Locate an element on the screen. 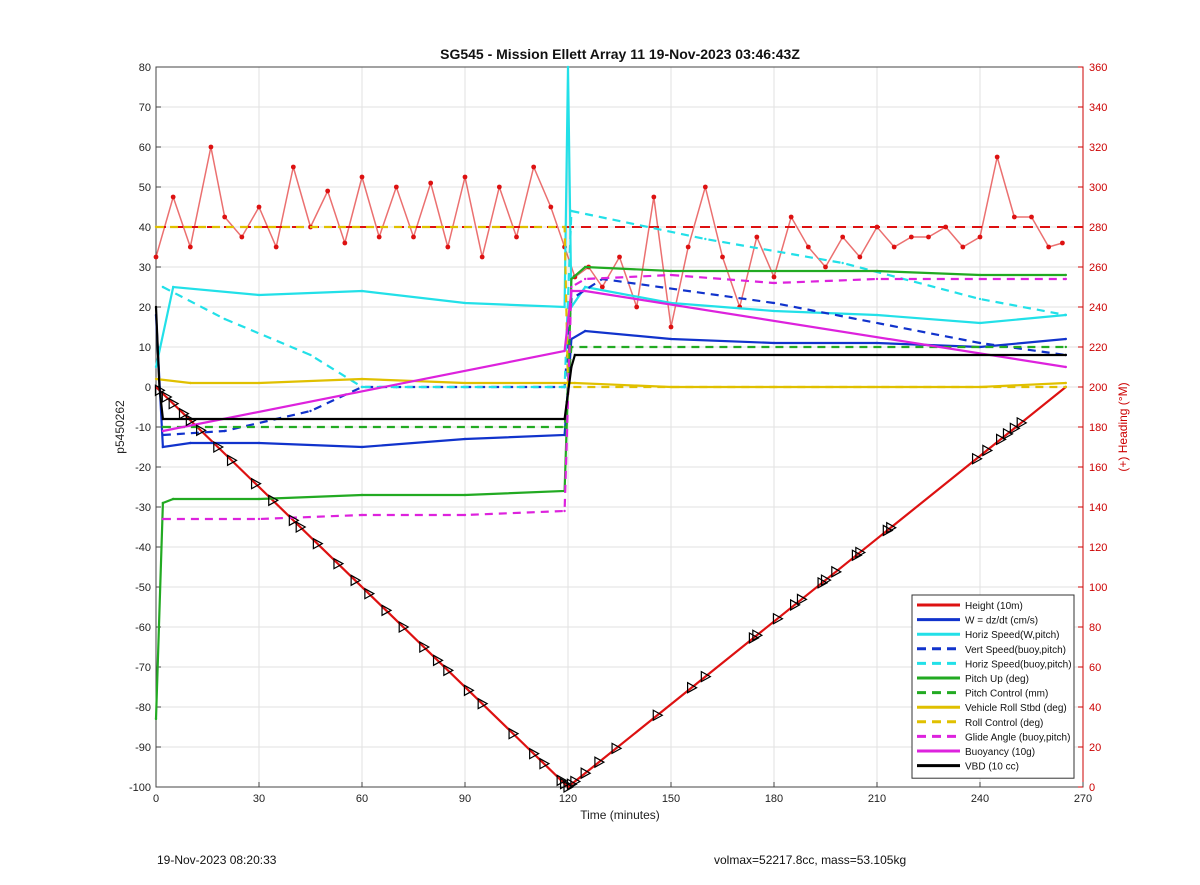 The image size is (1200, 885). y-tick-label: 50 is located at coordinates (145, 188).